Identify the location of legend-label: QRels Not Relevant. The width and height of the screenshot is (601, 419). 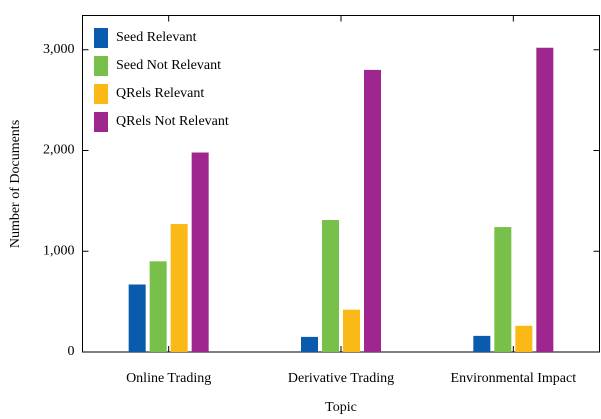
(172, 121).